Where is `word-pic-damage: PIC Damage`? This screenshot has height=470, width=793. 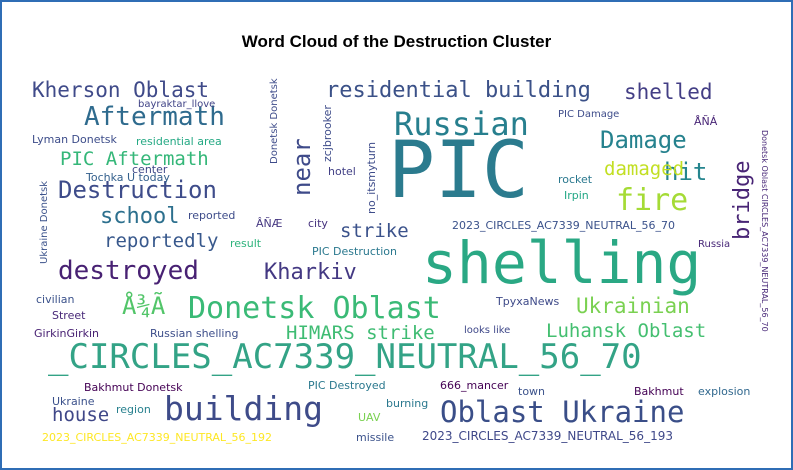
word-pic-damage: PIC Damage is located at coordinates (589, 114).